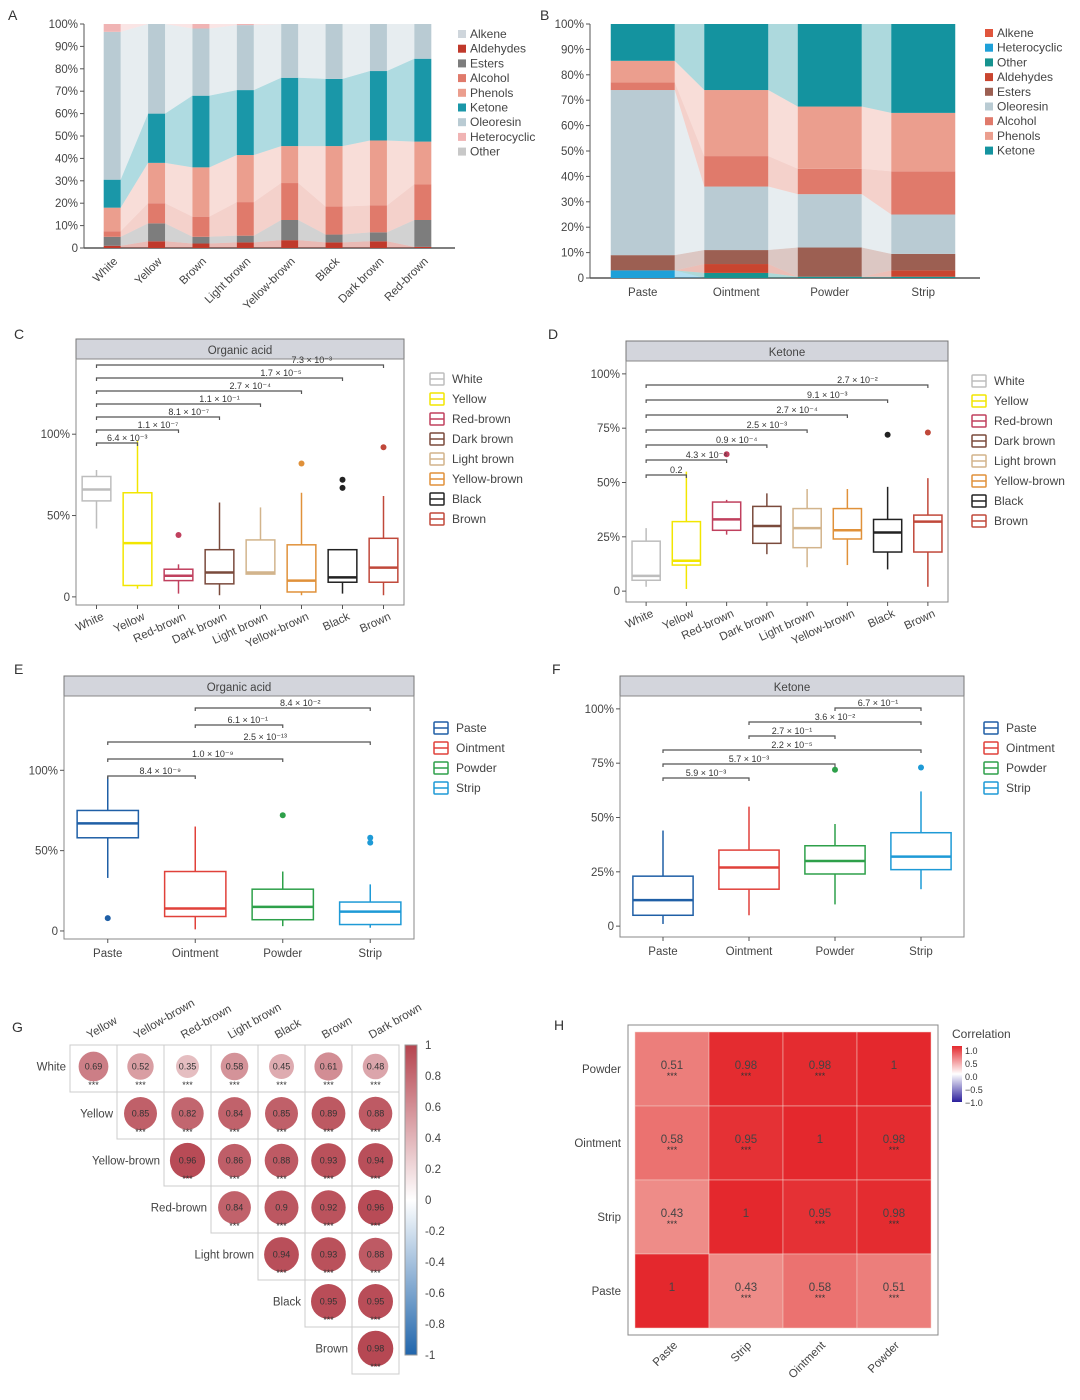  I want to click on p-value-label: 8.4 × 10⁻², so click(300, 703).